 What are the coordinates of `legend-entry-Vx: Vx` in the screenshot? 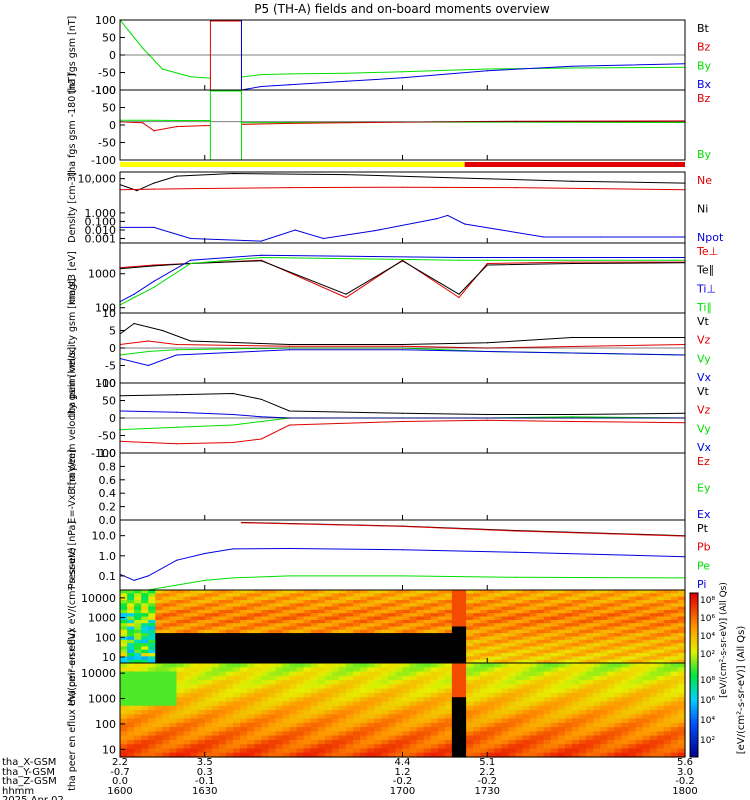 It's located at (704, 377).